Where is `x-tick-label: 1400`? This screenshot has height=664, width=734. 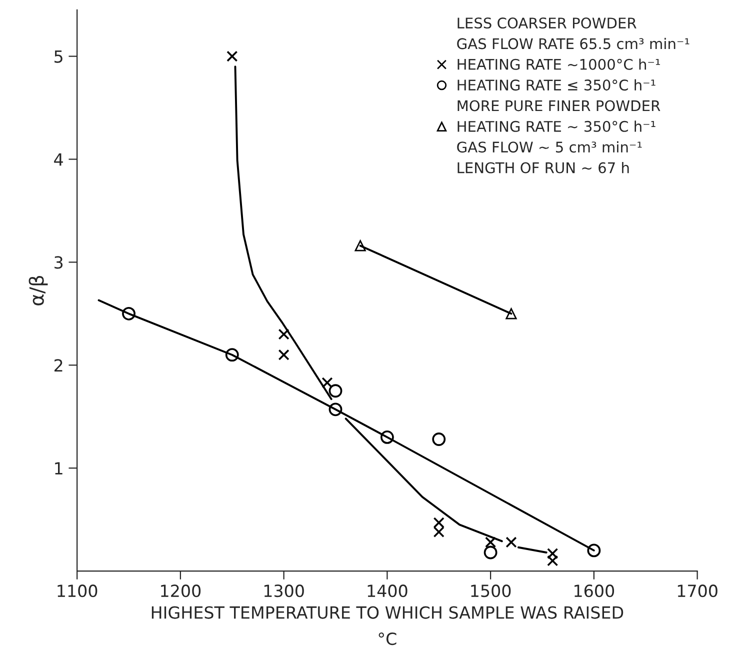
x-tick-label: 1400 is located at coordinates (388, 591).